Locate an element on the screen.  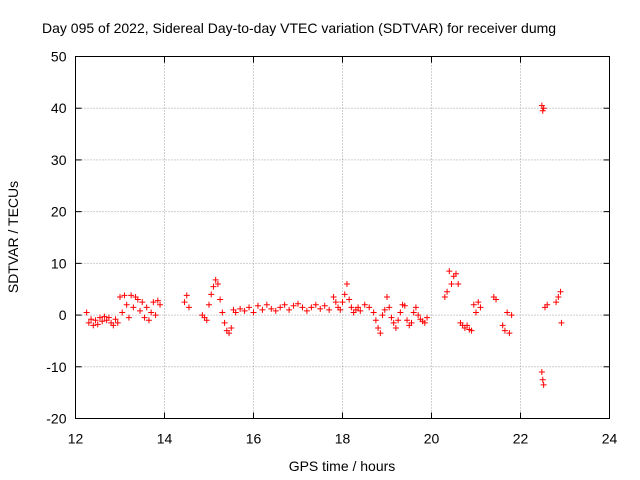
y-tick-label: 10 is located at coordinates (59, 263).